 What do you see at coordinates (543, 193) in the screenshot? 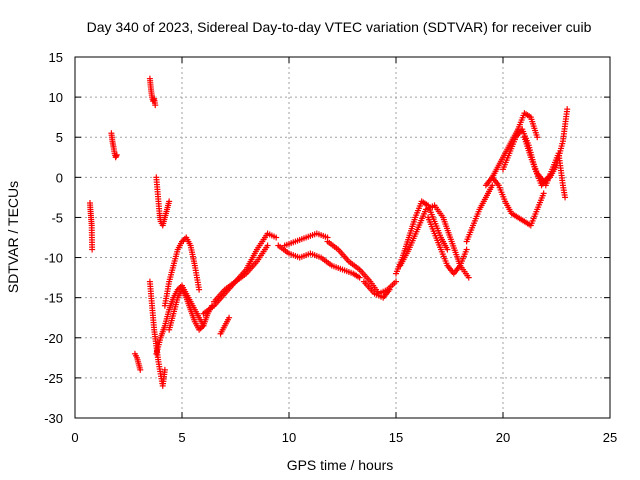
I see `data-point-arc22` at bounding box center [543, 193].